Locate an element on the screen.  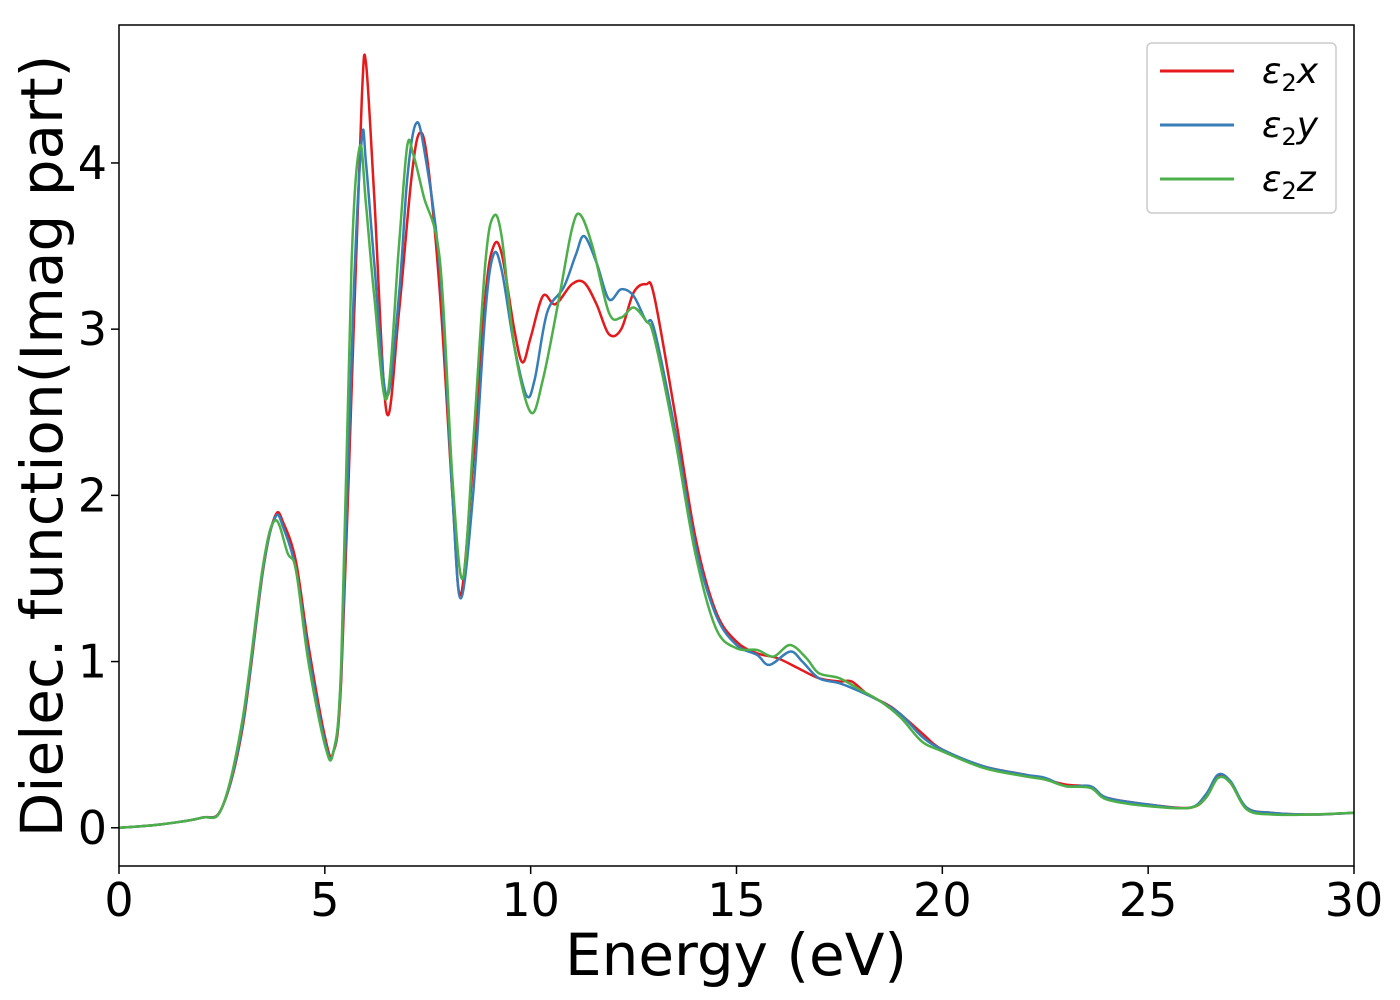
legend-label-z: ε2z is located at coordinates (1289, 182).